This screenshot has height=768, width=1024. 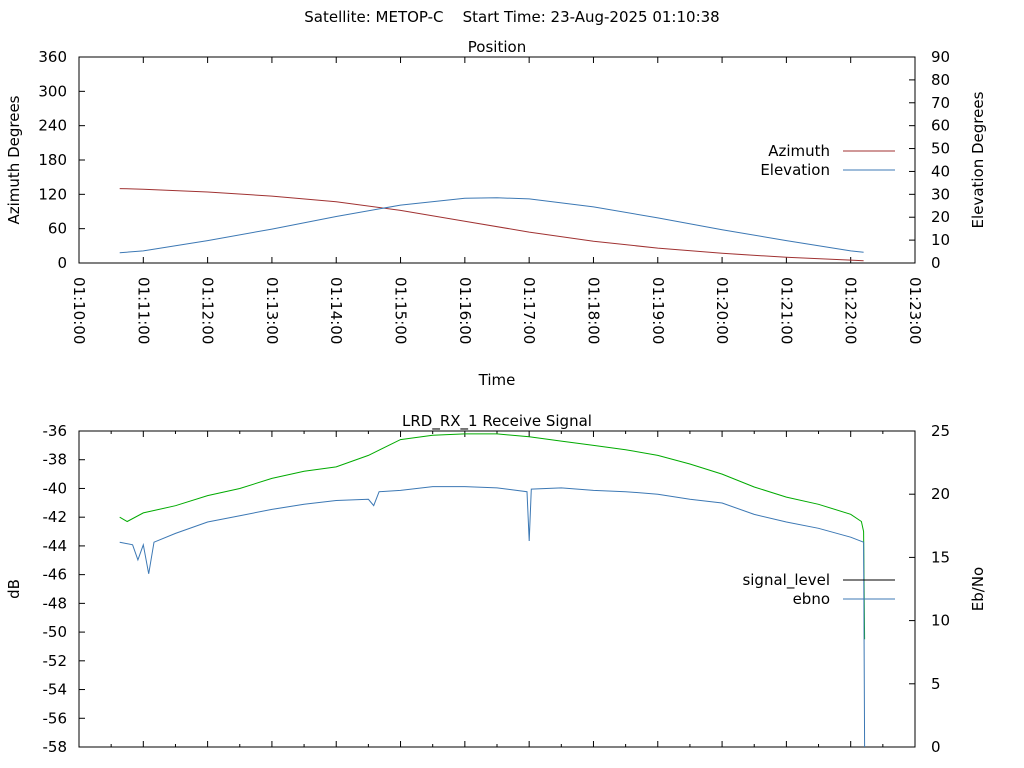 I want to click on y-tick-label: 60, so click(x=57, y=229).